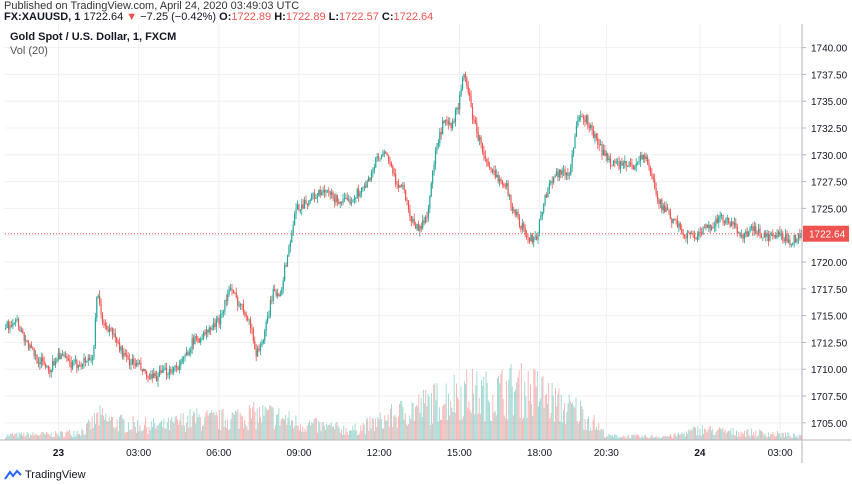 The width and height of the screenshot is (852, 485). Describe the element at coordinates (829, 317) in the screenshot. I see `price-tick-label: 1715.00` at that location.